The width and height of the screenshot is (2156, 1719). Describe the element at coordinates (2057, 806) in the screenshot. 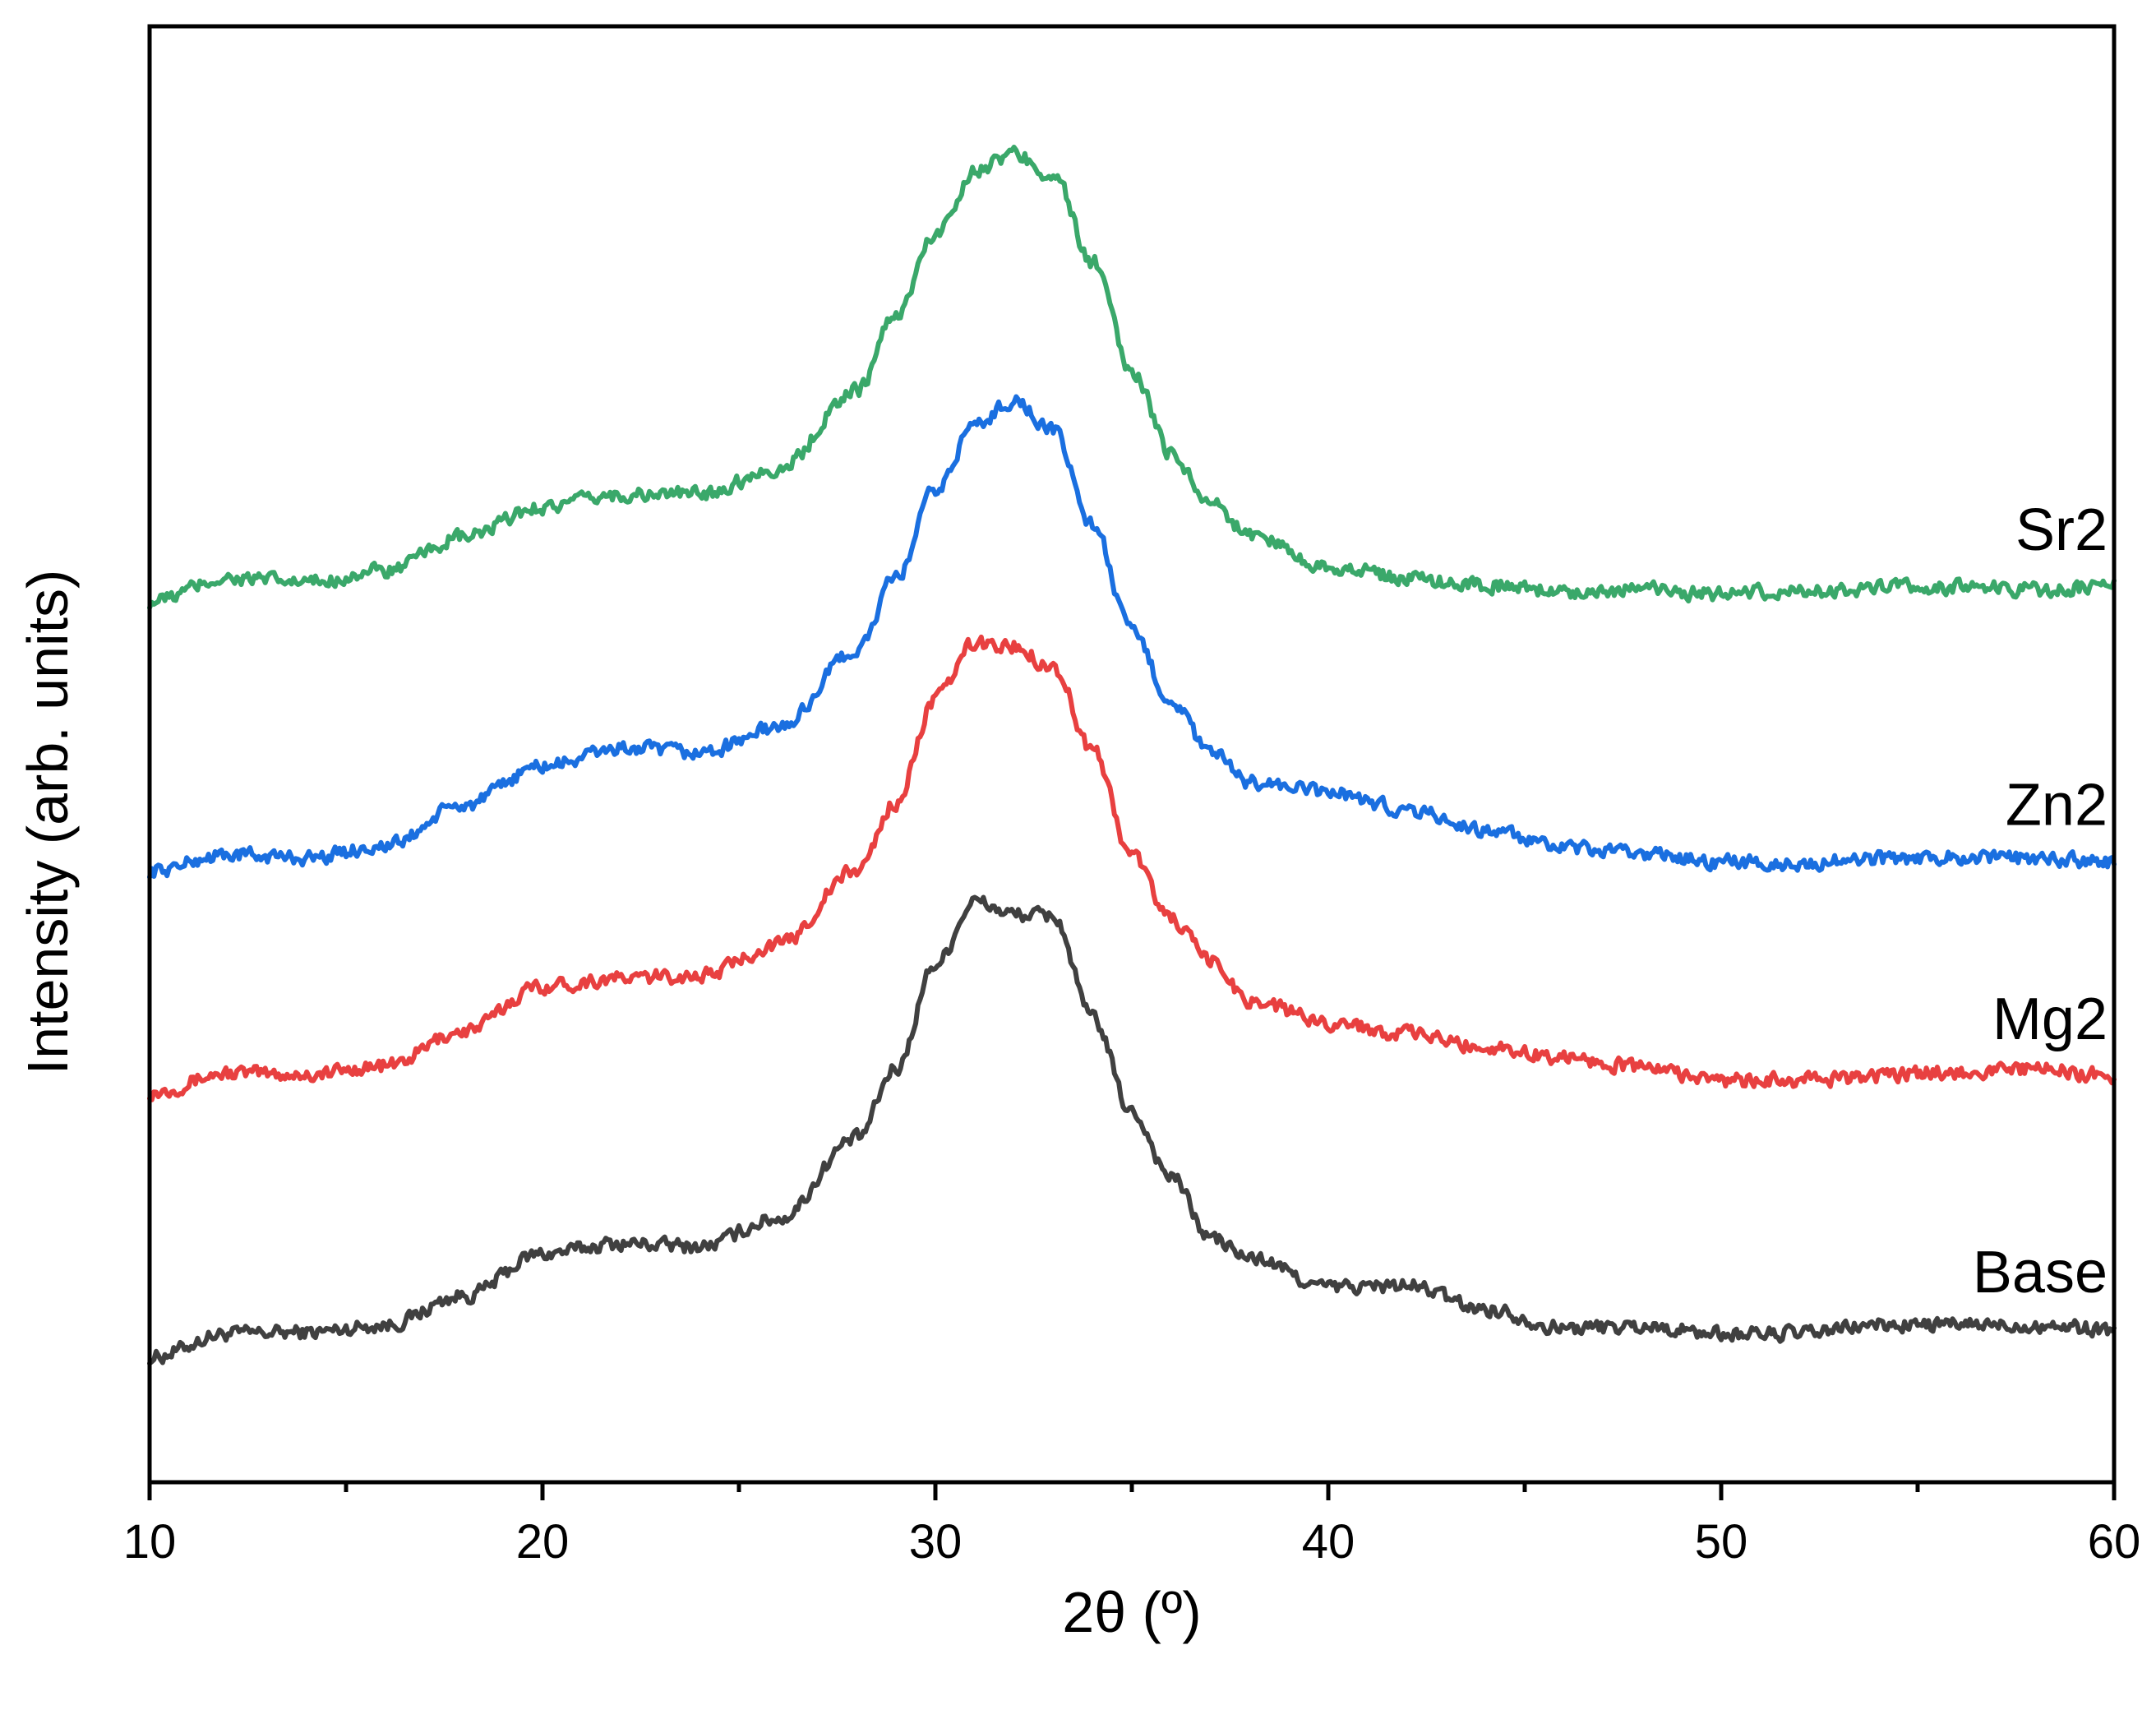

I see `series-label-zn2: Zn2` at that location.